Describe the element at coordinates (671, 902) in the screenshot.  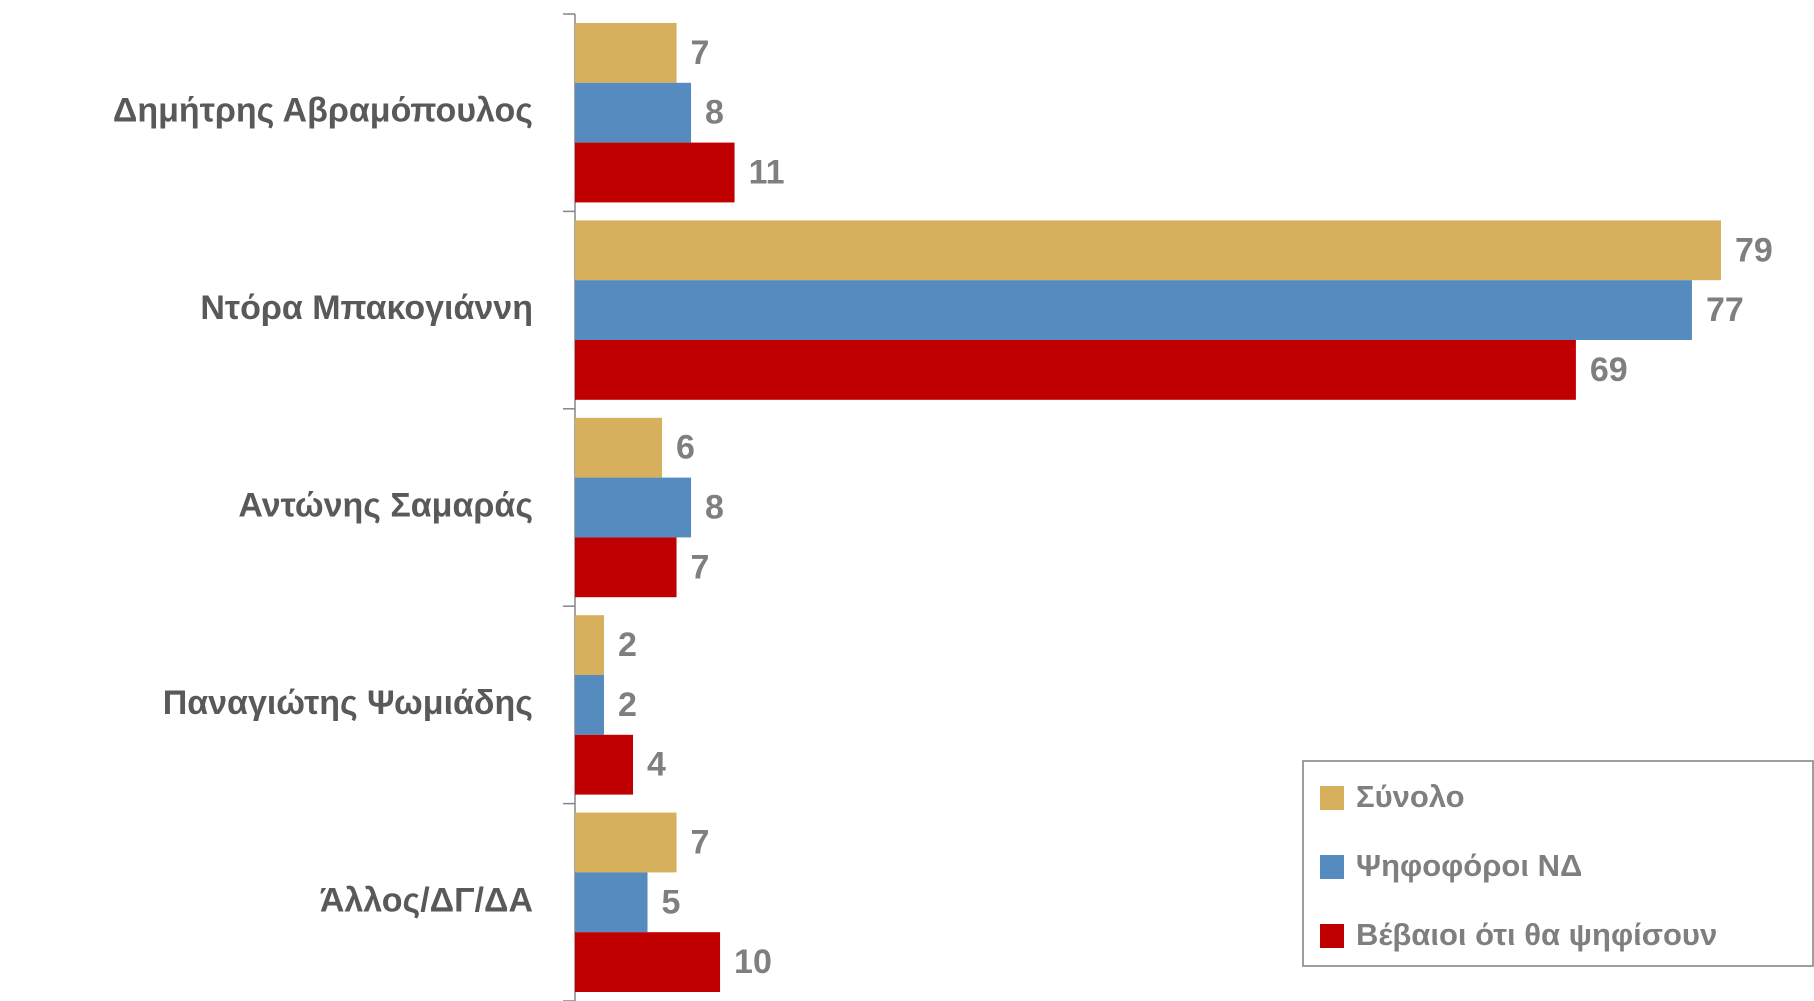
I see `value-label: 5` at that location.